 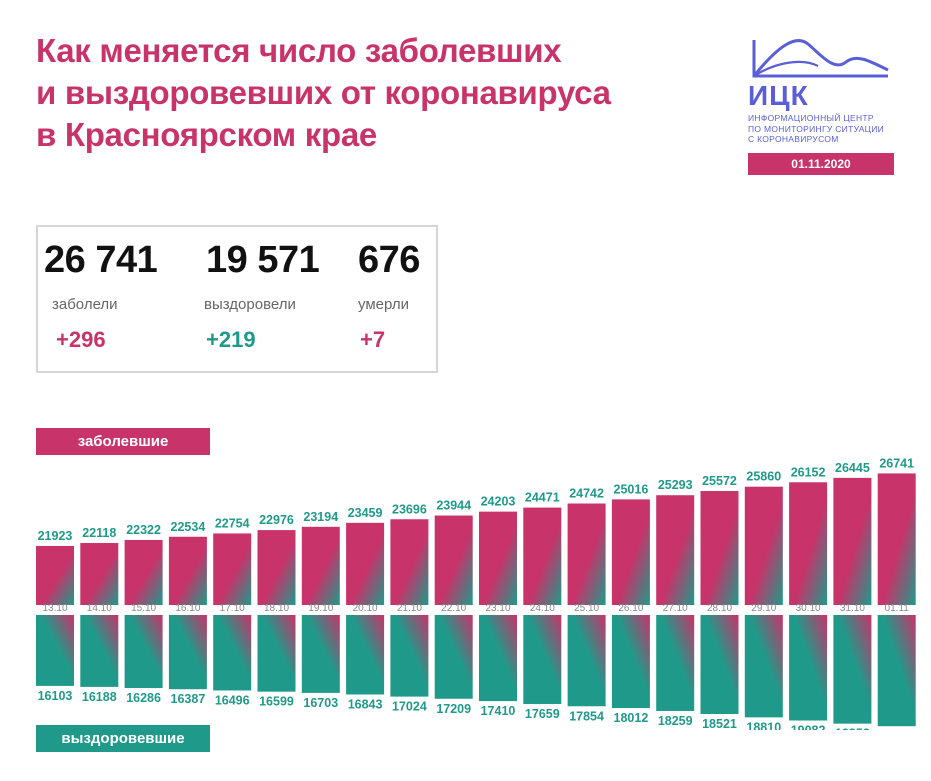 What do you see at coordinates (365, 608) in the screenshot?
I see `date-label: 20.10` at bounding box center [365, 608].